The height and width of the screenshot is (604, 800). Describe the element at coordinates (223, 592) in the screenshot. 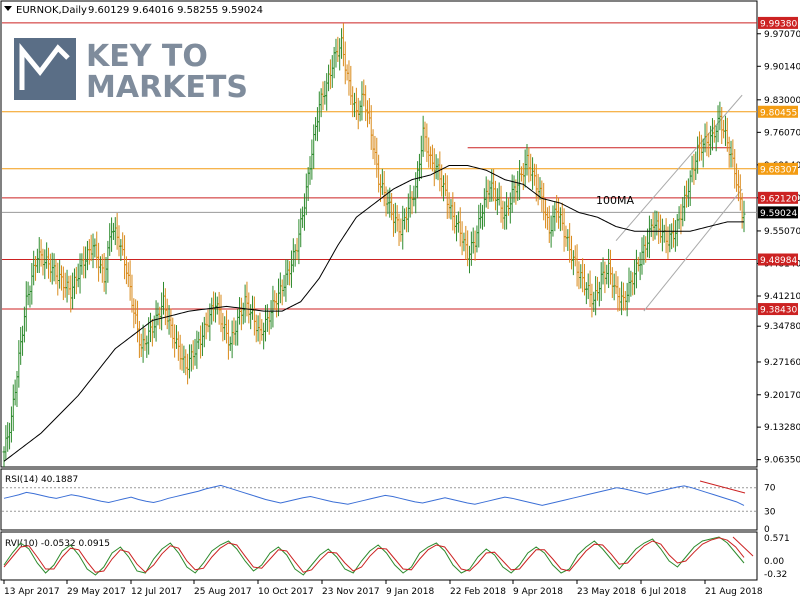

I see `time-tick-label: 25 Aug 2017` at that location.